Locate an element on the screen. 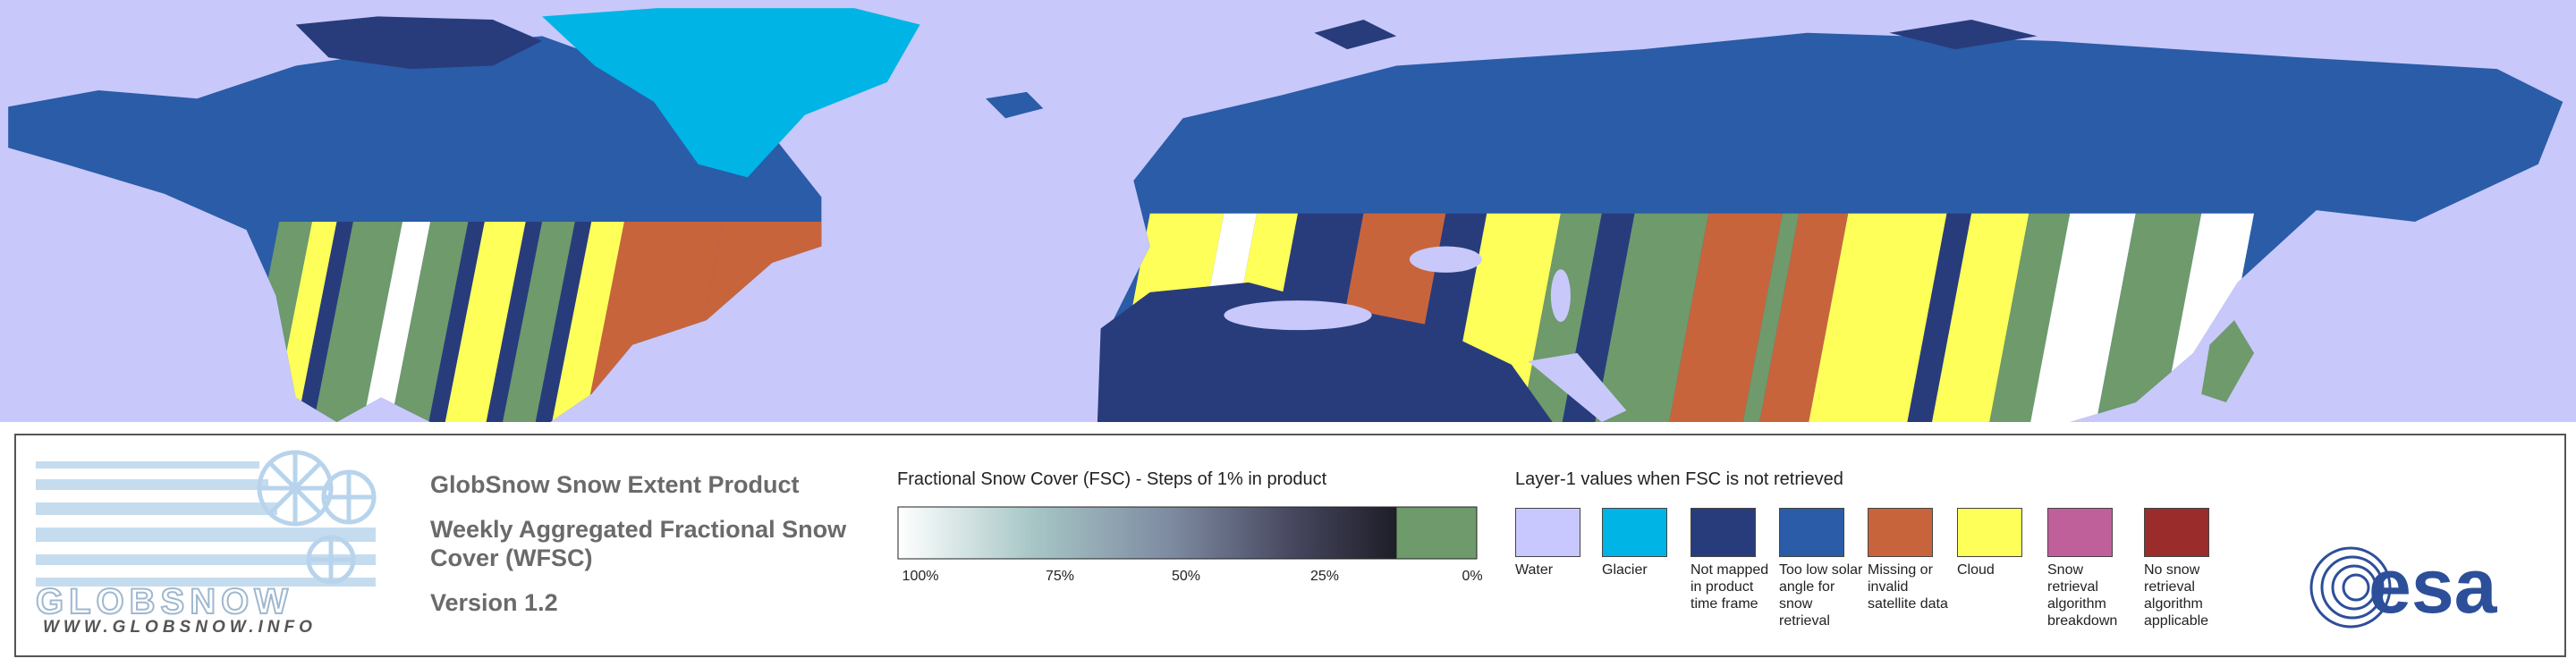 Image resolution: width=2576 pixels, height=667 pixels. fsc-tick-label: 75% is located at coordinates (1060, 576).